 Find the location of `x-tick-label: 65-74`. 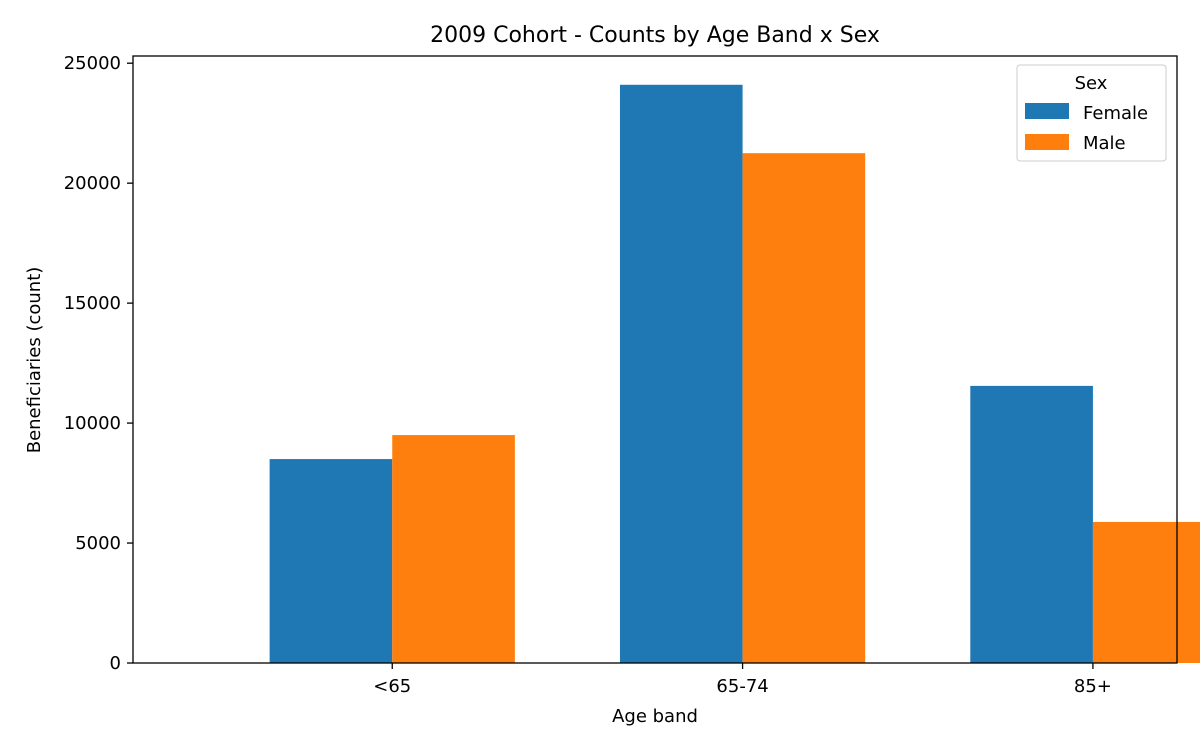

x-tick-label: 65-74 is located at coordinates (742, 686).